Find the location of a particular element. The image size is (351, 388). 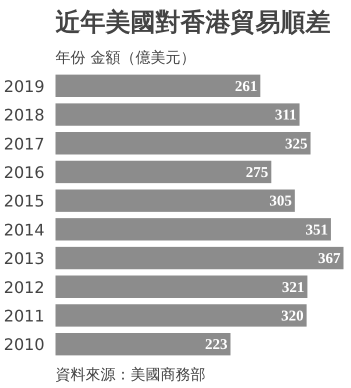

y-tick-label: 2015 is located at coordinates (24, 201).